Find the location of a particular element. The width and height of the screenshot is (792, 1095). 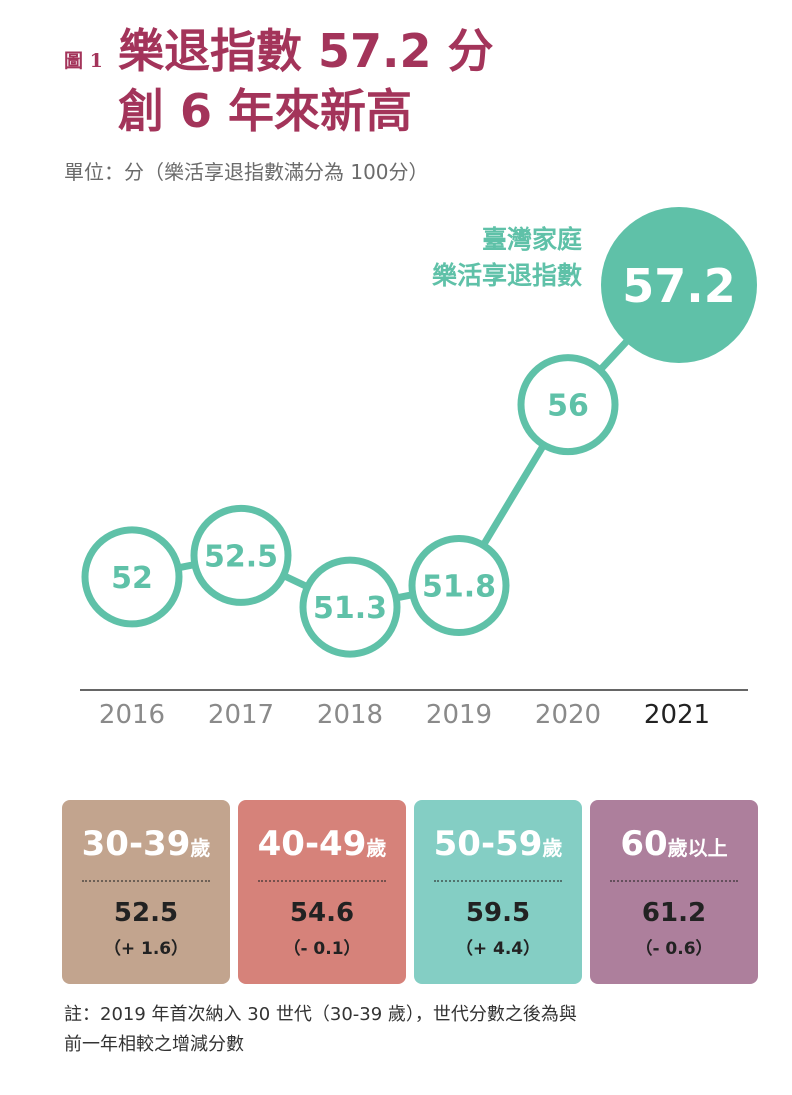

series-label-line2: 樂活享退指數 is located at coordinates (506, 275).